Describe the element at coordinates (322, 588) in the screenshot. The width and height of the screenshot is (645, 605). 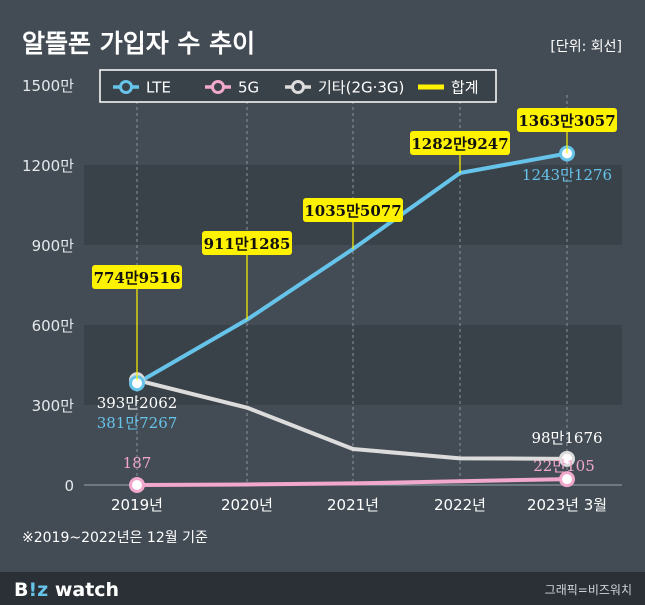
I see `footer-bar` at that location.